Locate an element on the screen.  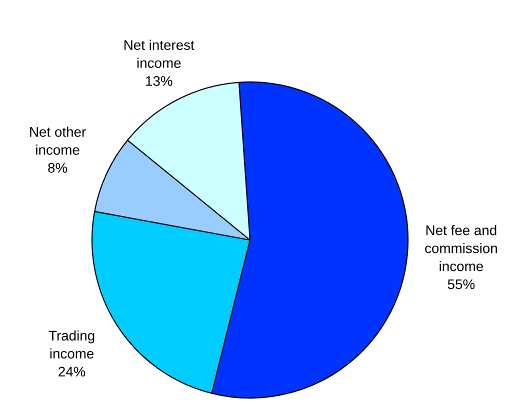
data-label: 55% is located at coordinates (461, 284).